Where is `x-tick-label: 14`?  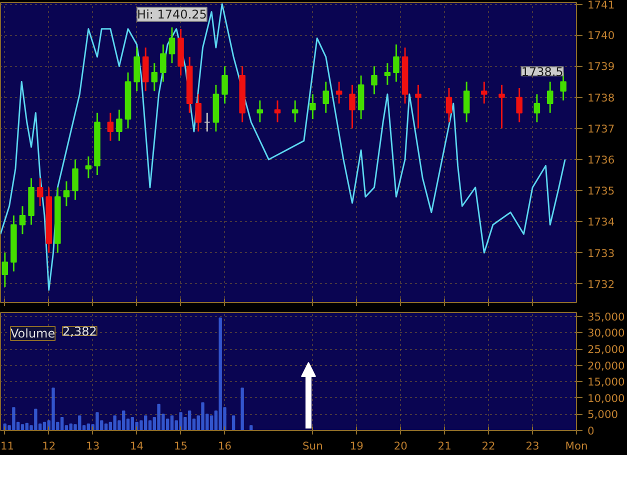 x-tick-label: 14 is located at coordinates (137, 446).